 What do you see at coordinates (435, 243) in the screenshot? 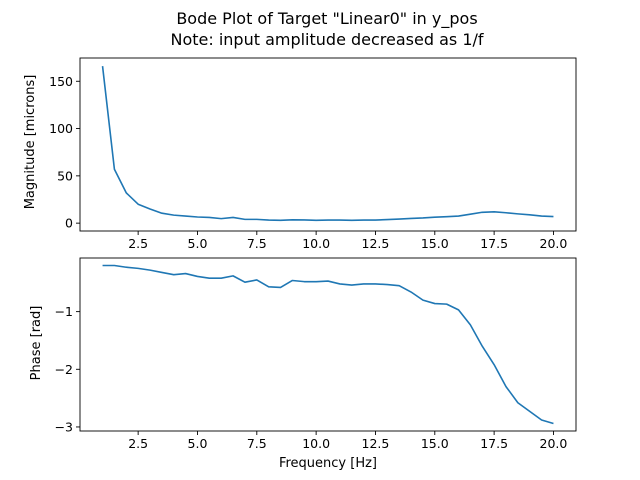
I see `magnitude-x-tick-label: 15.0` at bounding box center [435, 243].